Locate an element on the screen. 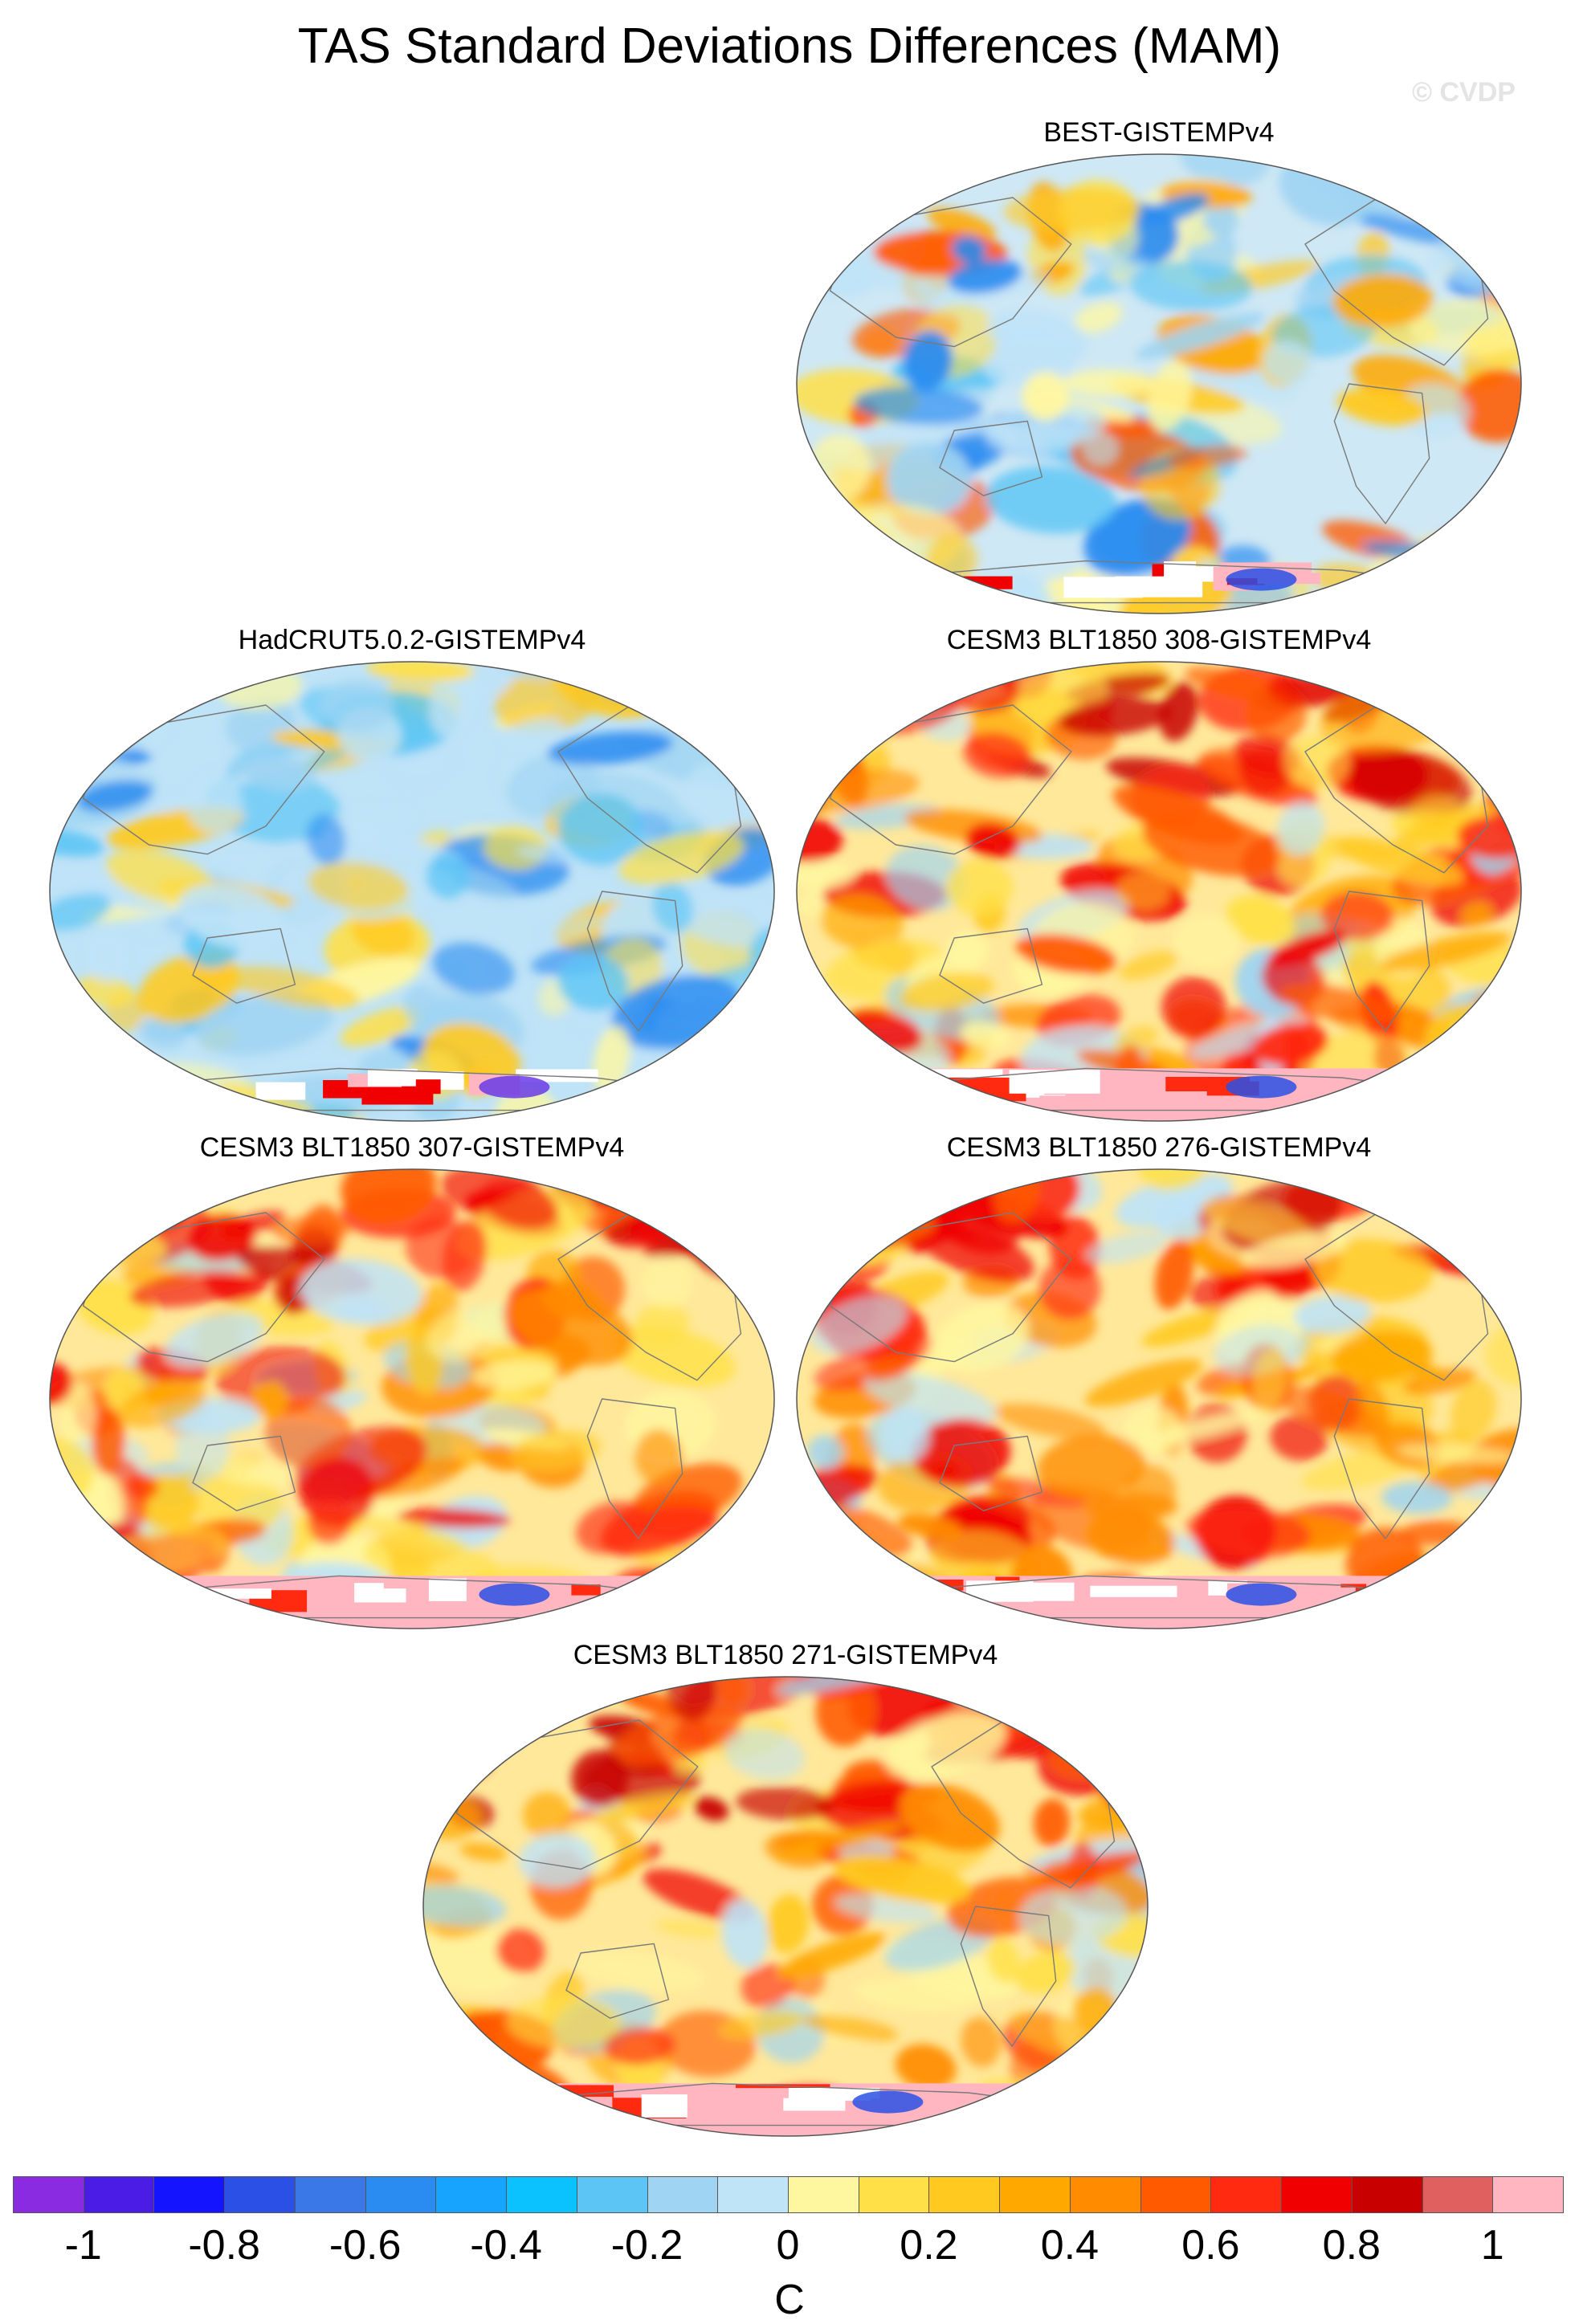 This screenshot has height=2324, width=1579. colorbar-tick-label: 0.8 is located at coordinates (1351, 2246).